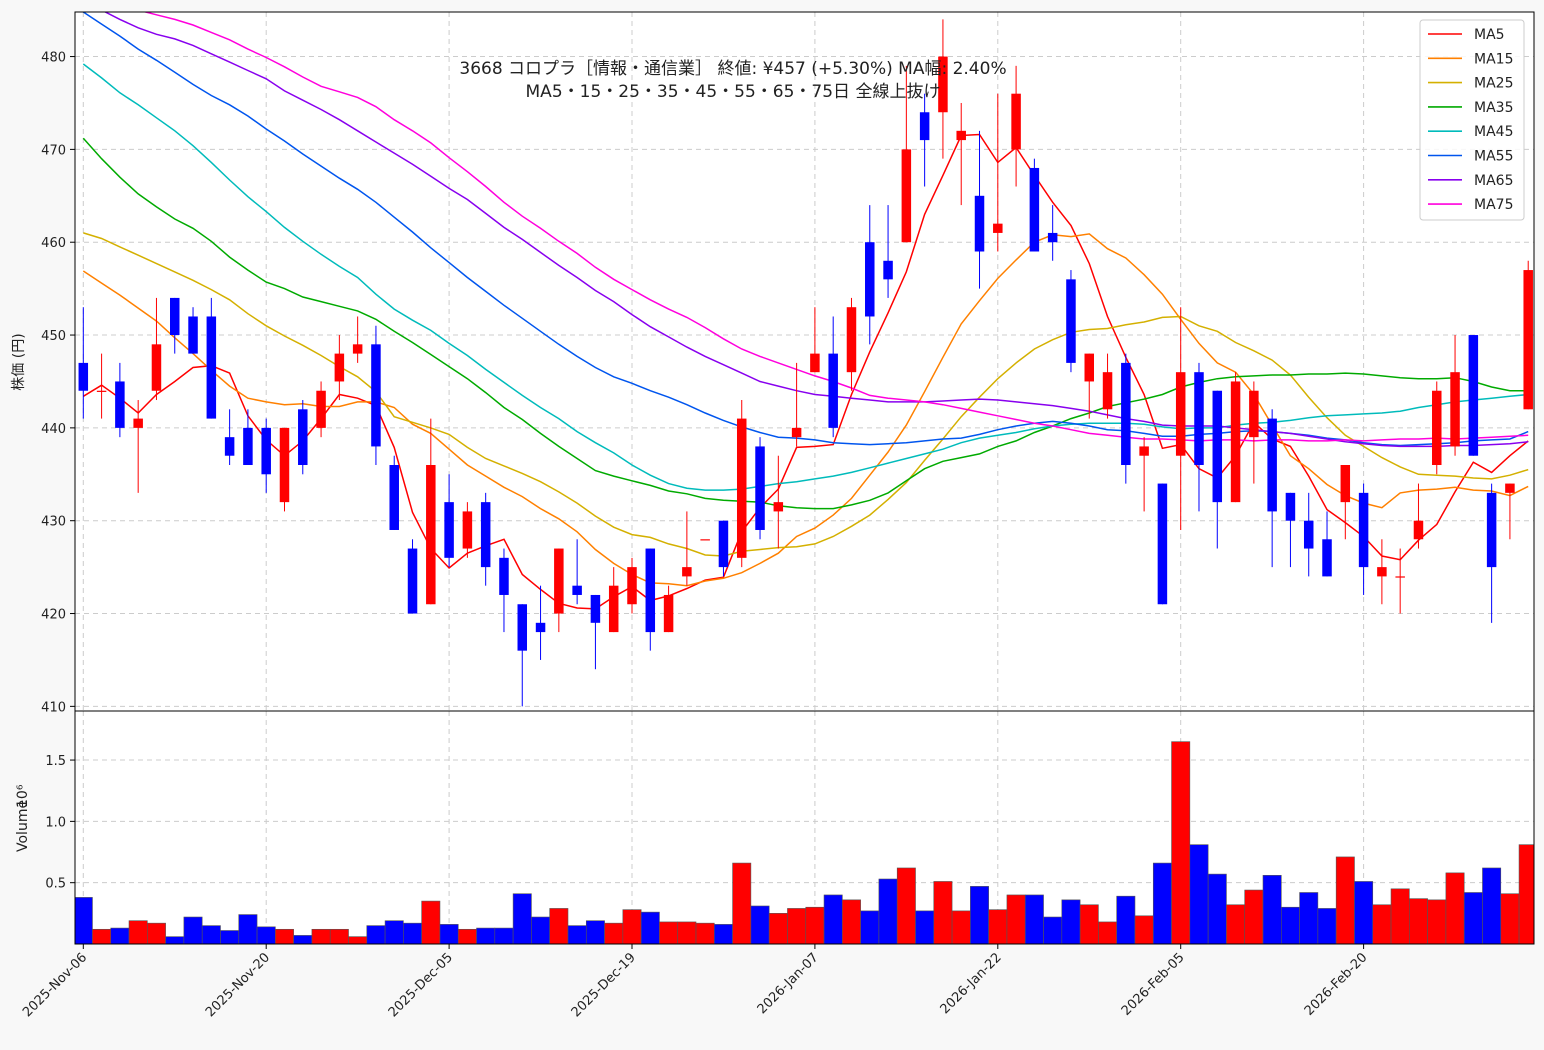 This screenshot has height=1050, width=1544. What do you see at coordinates (1493, 108) in the screenshot?
I see `legend-label-ma35: MA35` at bounding box center [1493, 108].